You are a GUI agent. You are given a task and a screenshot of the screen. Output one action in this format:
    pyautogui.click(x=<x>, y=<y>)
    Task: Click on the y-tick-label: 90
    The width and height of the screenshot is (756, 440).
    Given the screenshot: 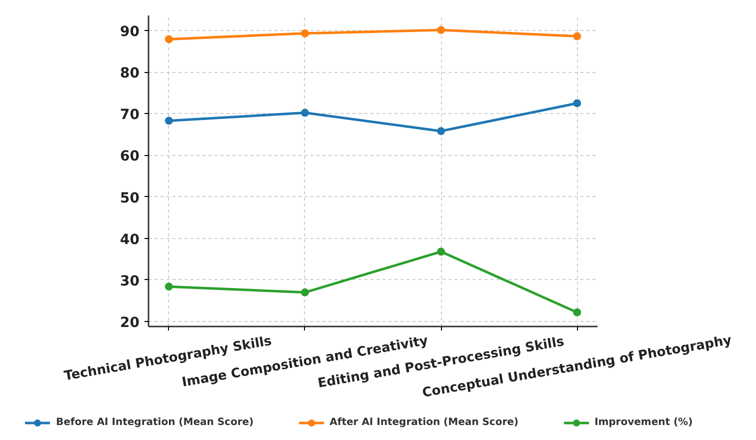 What is the action you would take?
    pyautogui.click(x=130, y=32)
    